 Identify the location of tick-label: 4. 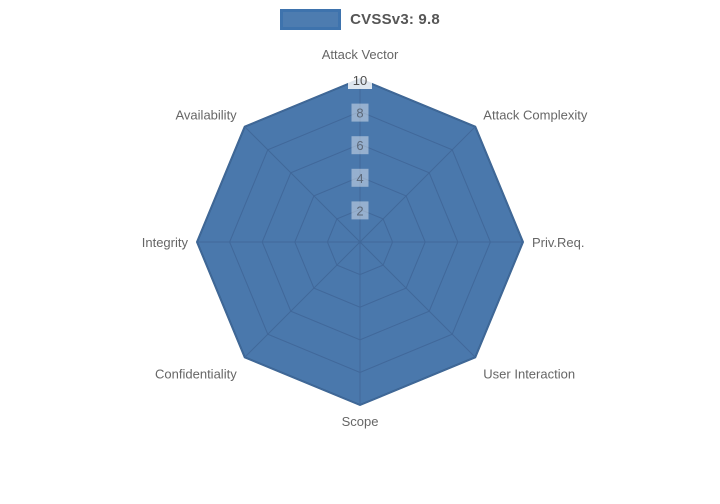
(359, 178).